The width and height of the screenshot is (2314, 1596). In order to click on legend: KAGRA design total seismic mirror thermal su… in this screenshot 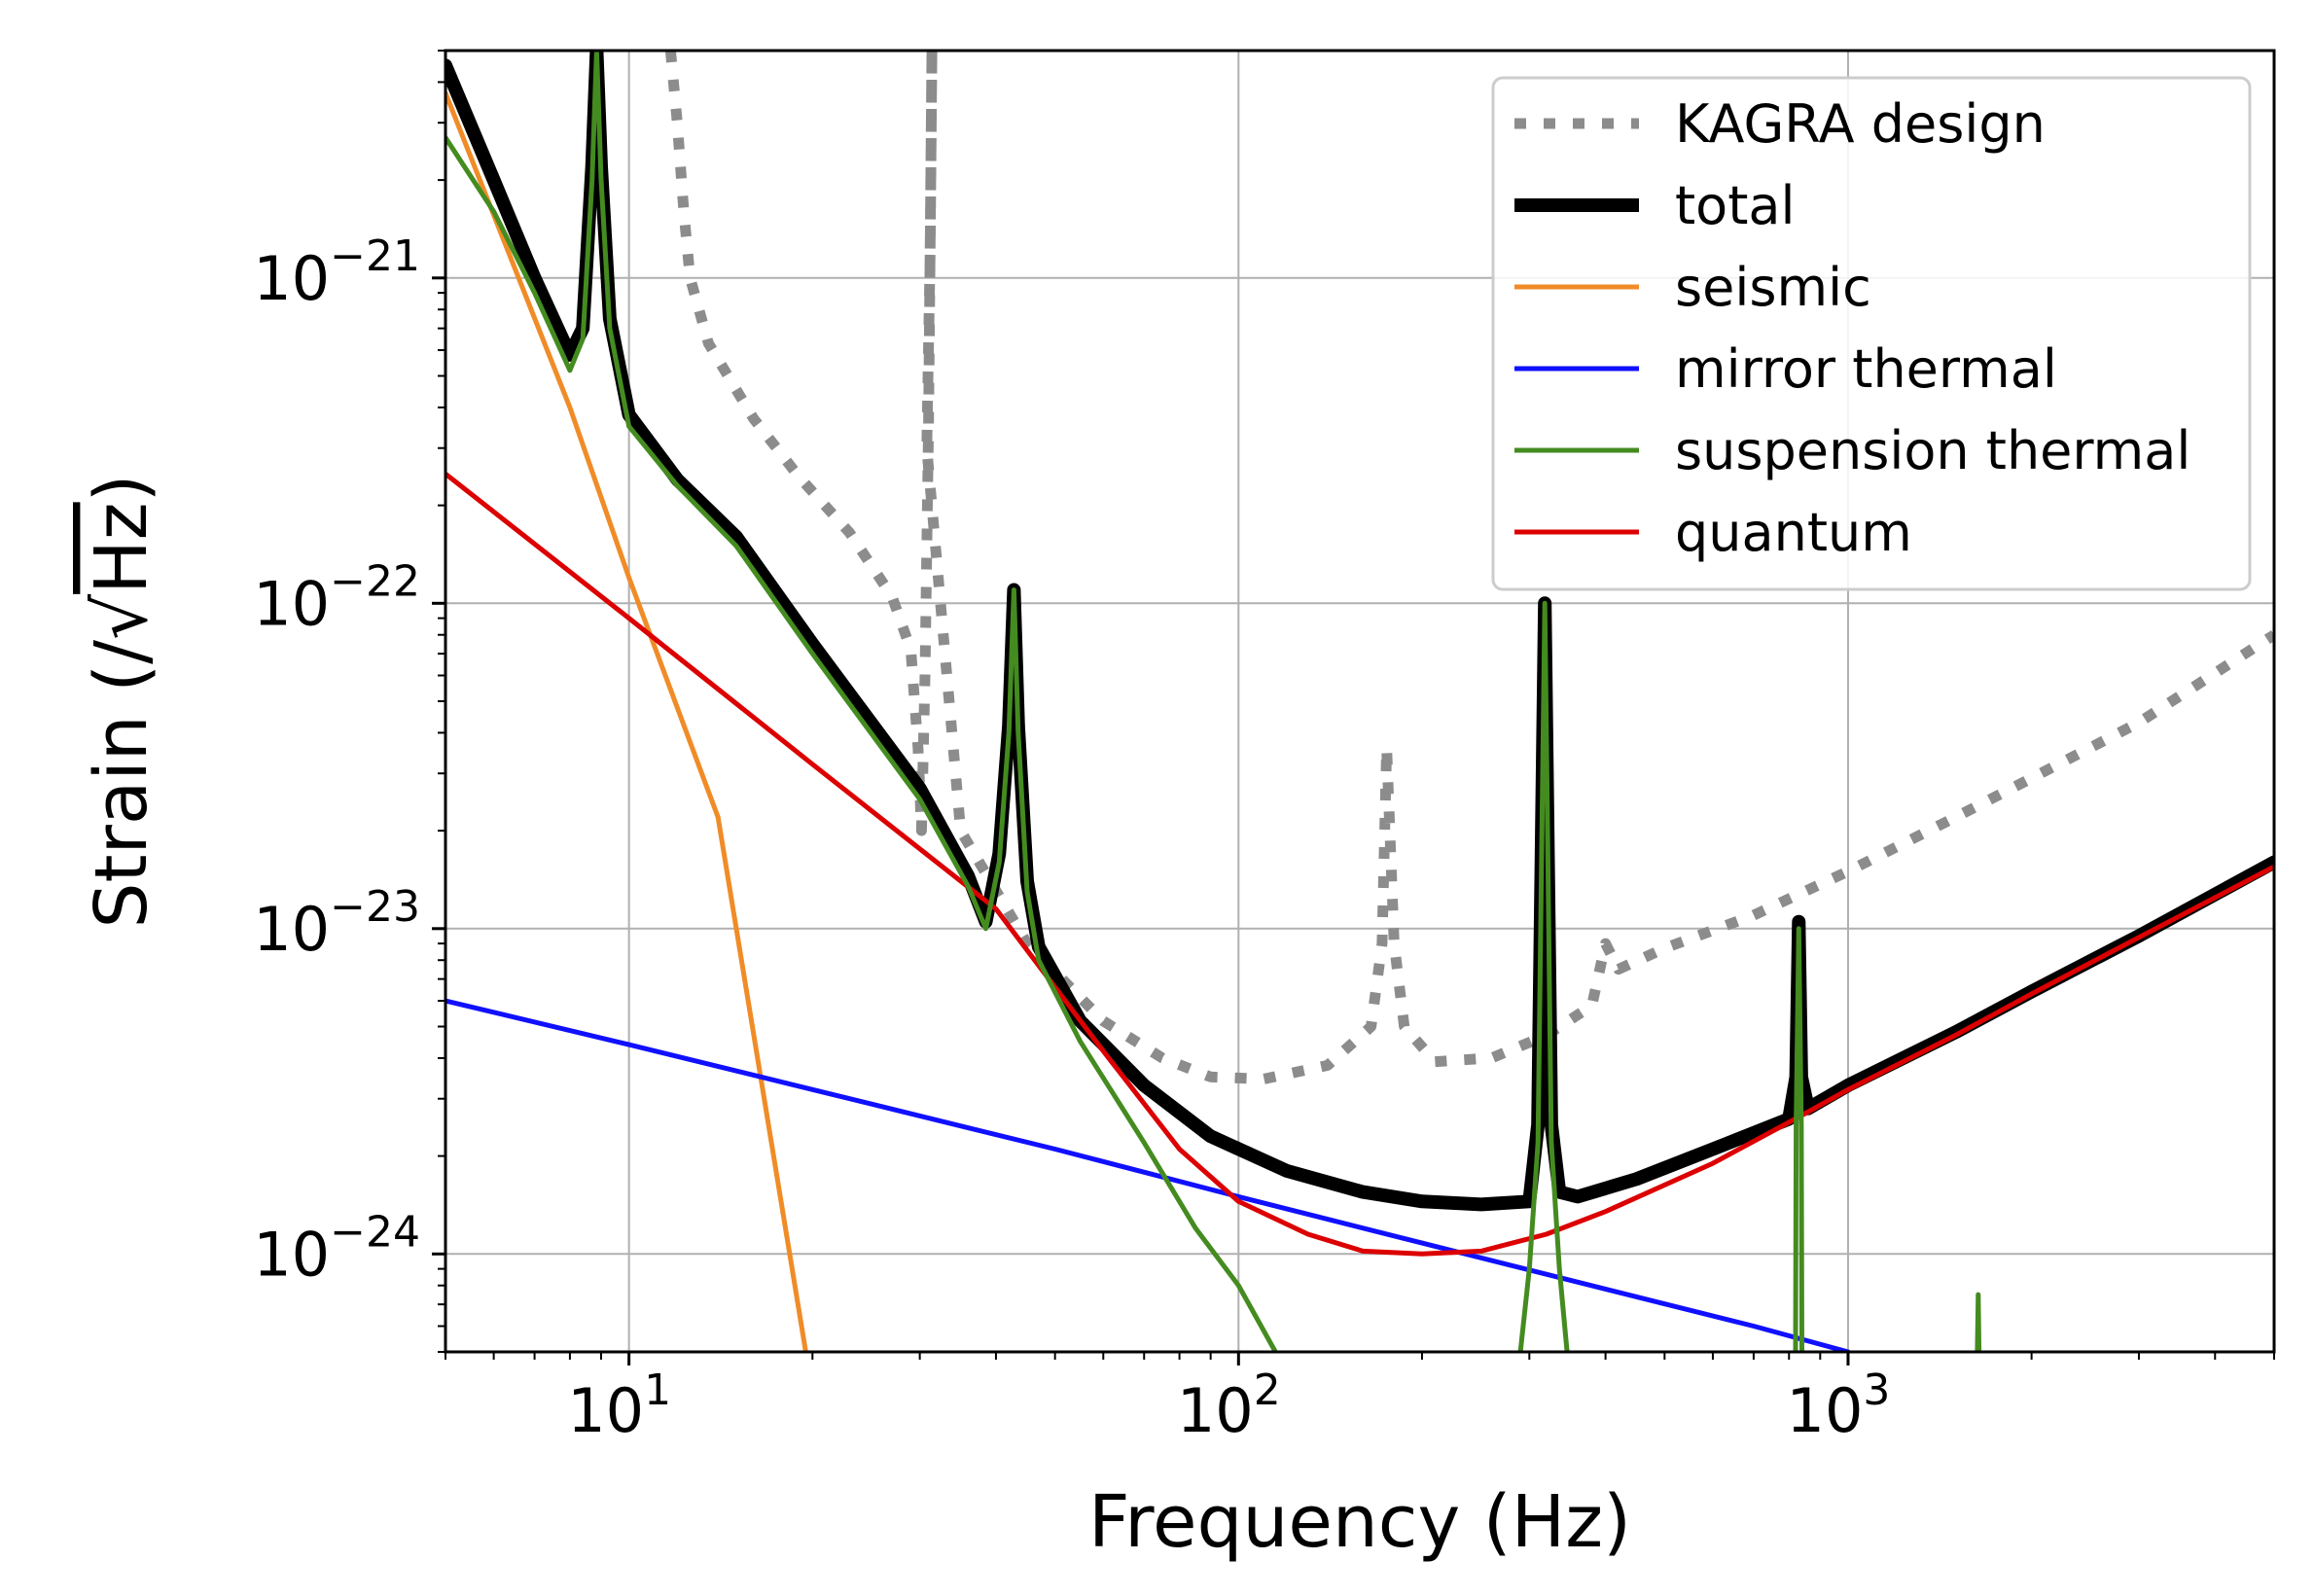, I will do `click(1871, 333)`.